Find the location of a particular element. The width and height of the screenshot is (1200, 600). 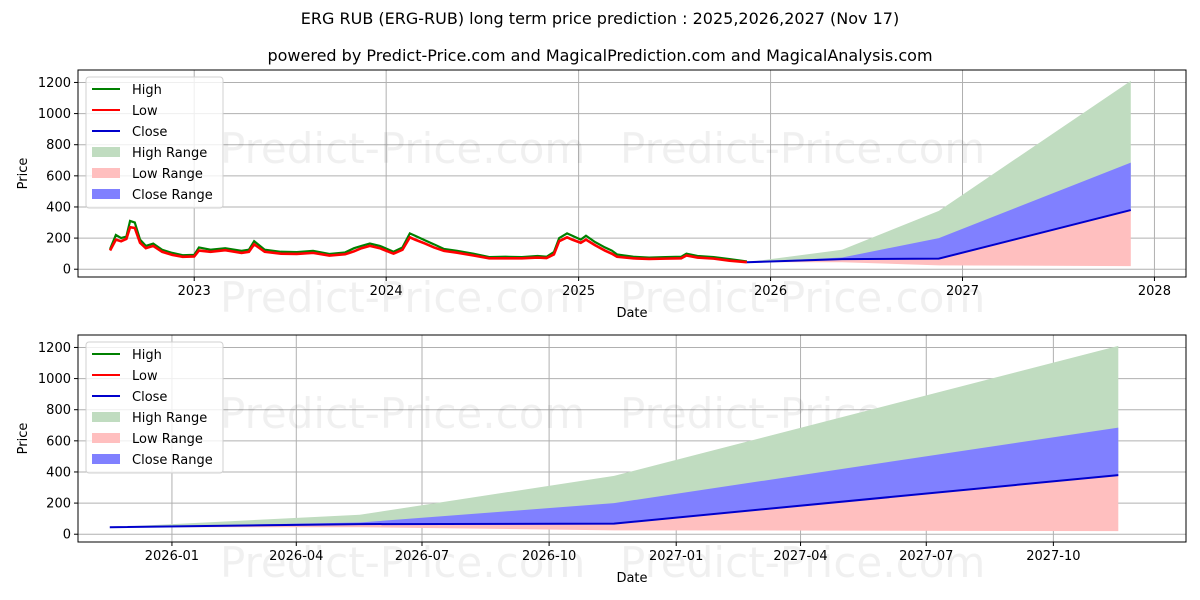

x-tick-label: 2026-04 is located at coordinates (296, 556).